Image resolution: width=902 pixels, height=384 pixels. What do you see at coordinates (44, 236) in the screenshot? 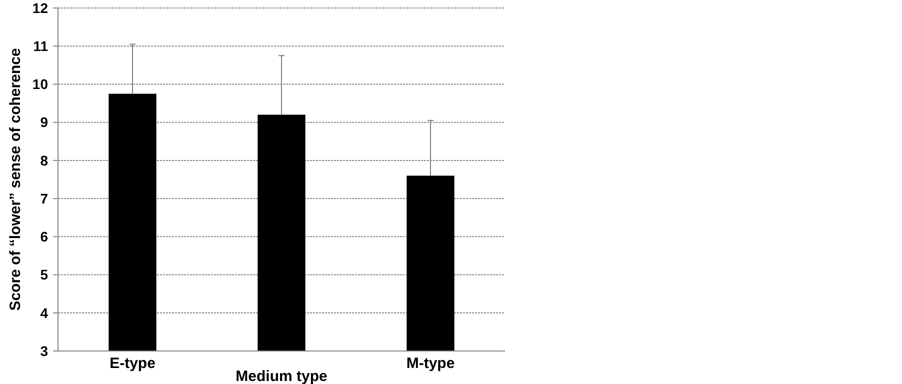
I see `y-tick-label: 6` at bounding box center [44, 236].